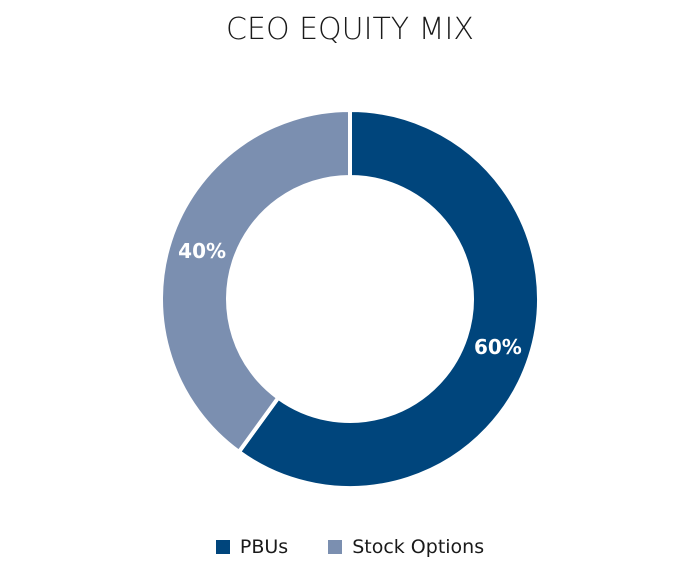 Image resolution: width=700 pixels, height=576 pixels. I want to click on legend-label-pbus: PBUs, so click(264, 547).